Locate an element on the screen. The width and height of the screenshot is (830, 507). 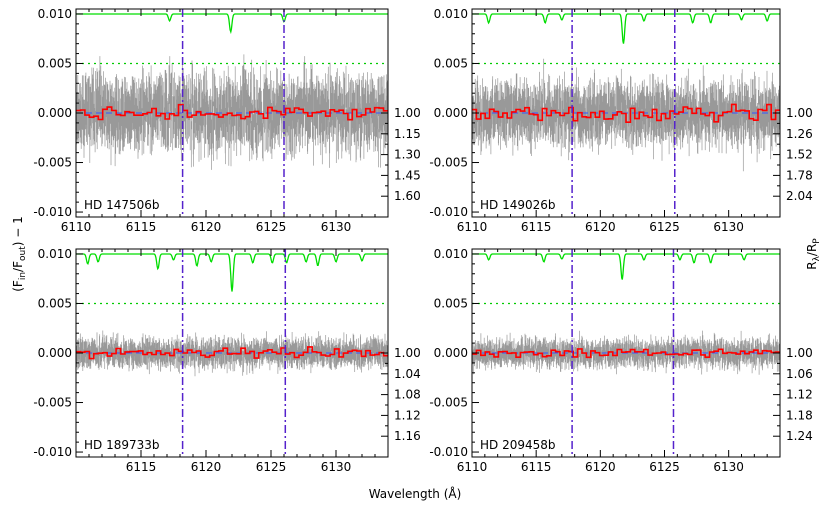
panel-label: HD 149026b is located at coordinates (518, 205).